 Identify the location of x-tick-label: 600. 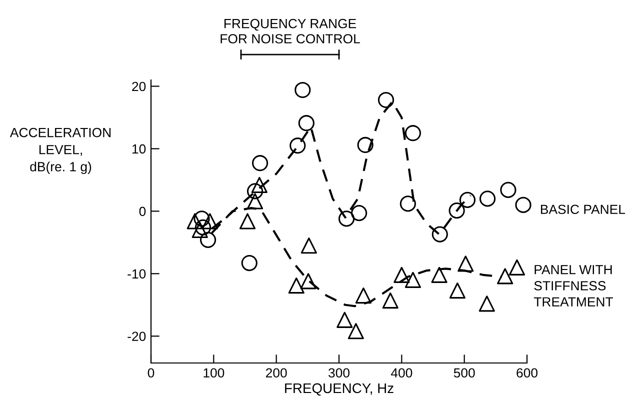
(527, 373).